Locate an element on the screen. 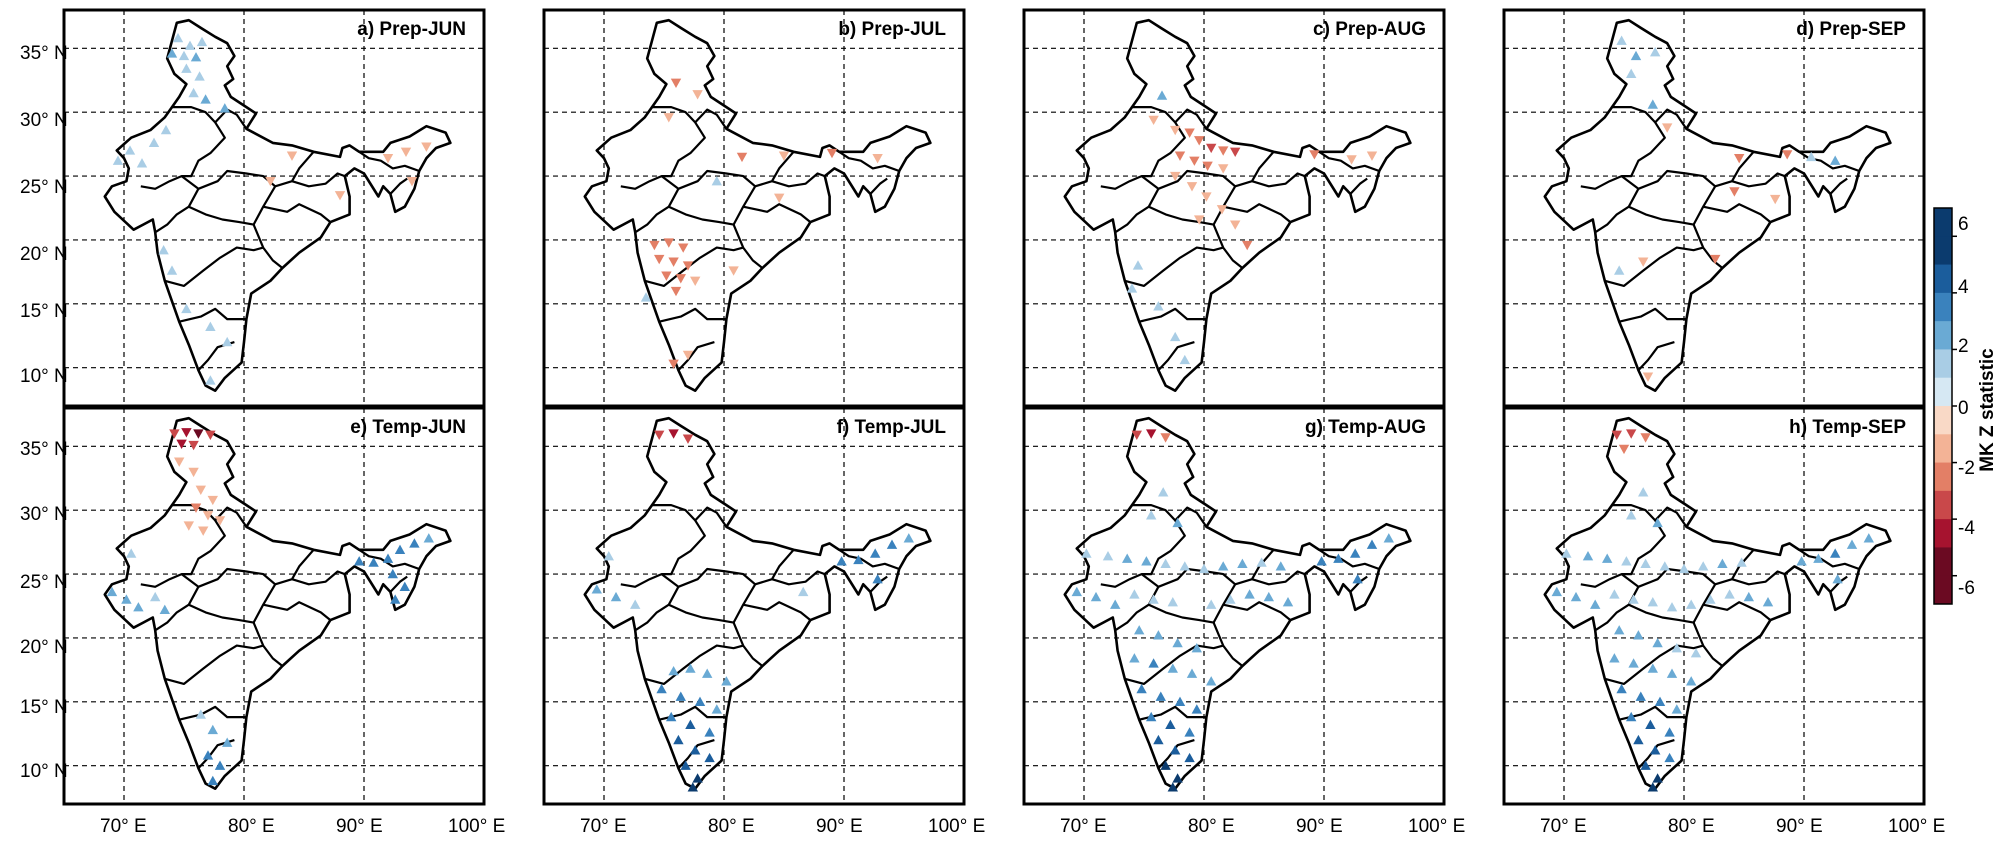 The image size is (2006, 845). map-panel-g: g) Temp-AUG is located at coordinates (1234, 606).